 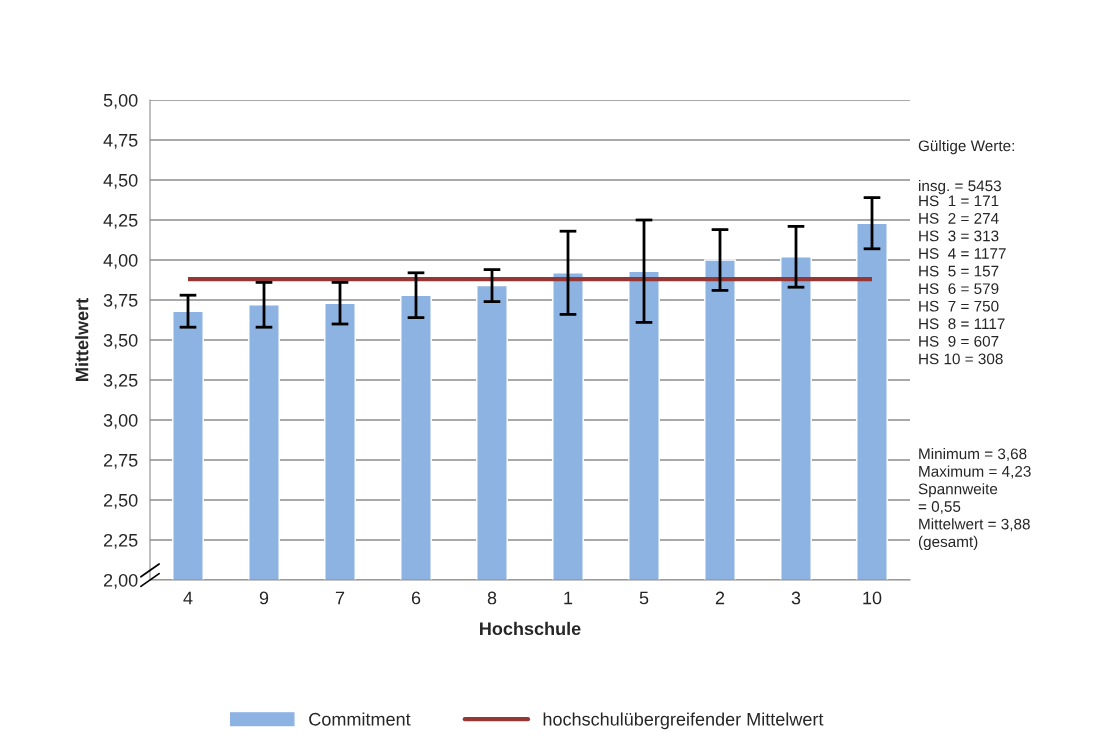 What do you see at coordinates (120, 141) in the screenshot?
I see `y-tick-label: 4,75` at bounding box center [120, 141].